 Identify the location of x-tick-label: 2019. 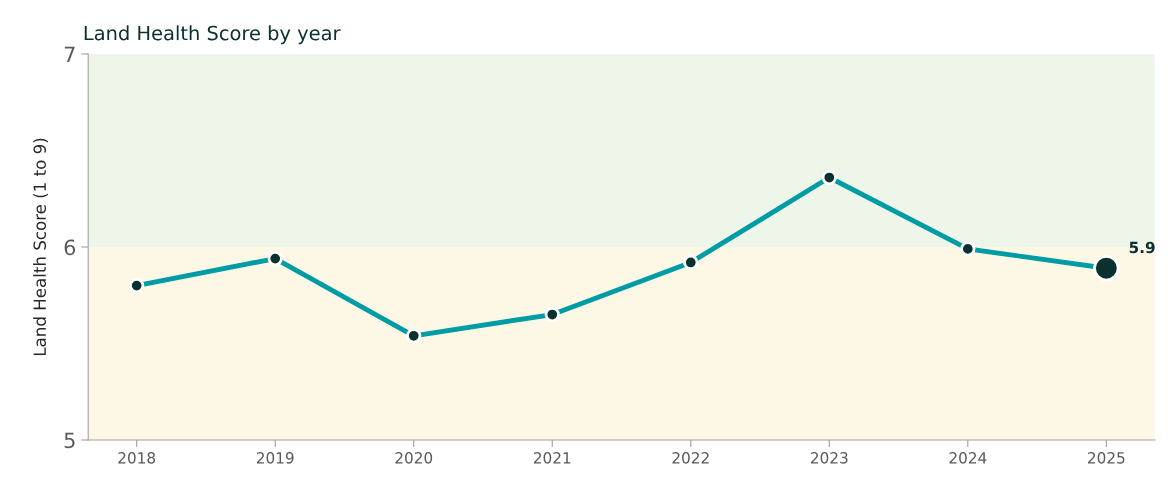
(275, 458).